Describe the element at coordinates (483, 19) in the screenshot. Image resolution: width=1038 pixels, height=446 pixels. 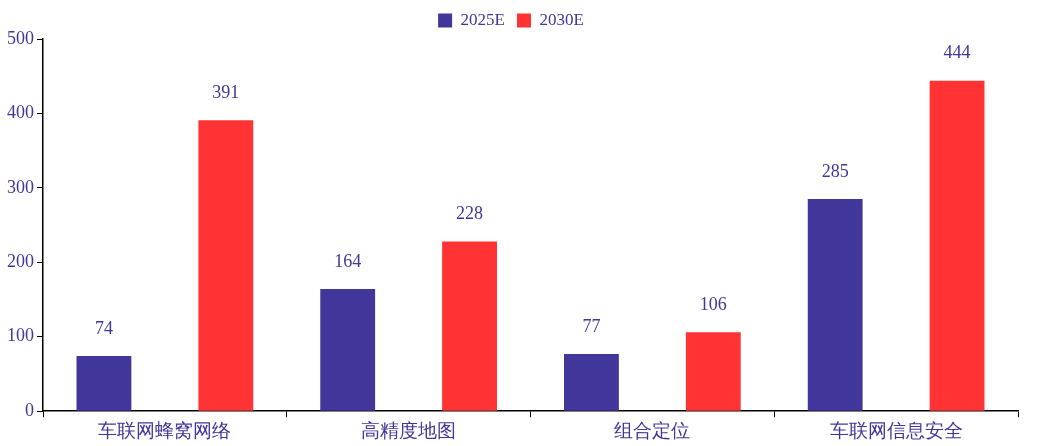
I see `legend-label: 2025E` at that location.